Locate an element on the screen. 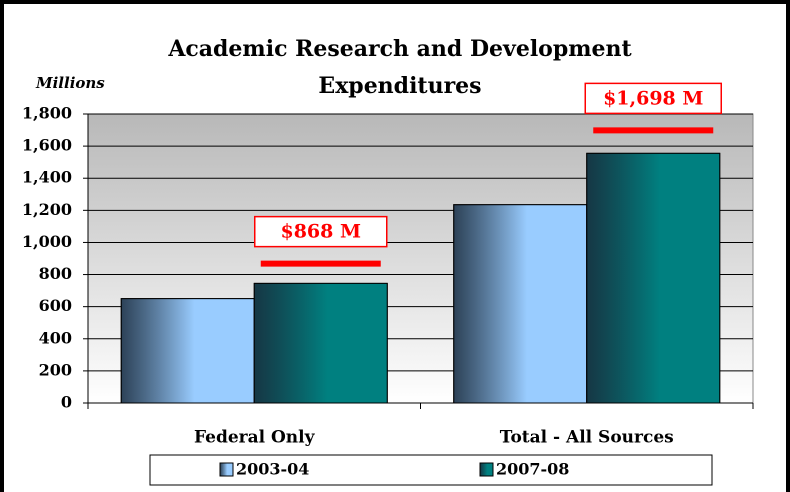 This screenshot has height=492, width=790. y-tick-label: 600 is located at coordinates (55, 305).